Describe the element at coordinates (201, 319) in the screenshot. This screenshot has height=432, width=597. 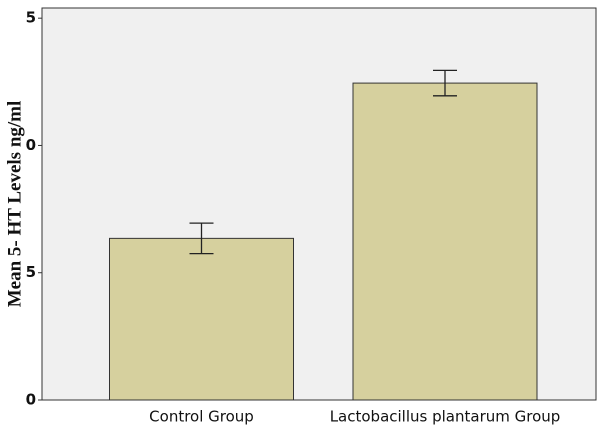
I see `bar` at that location.